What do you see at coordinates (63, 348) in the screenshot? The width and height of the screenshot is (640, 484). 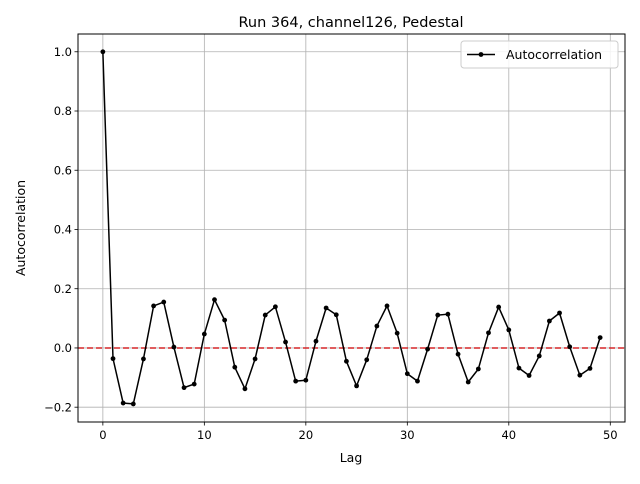 I see `y-tick-label: 0.0` at bounding box center [63, 348].